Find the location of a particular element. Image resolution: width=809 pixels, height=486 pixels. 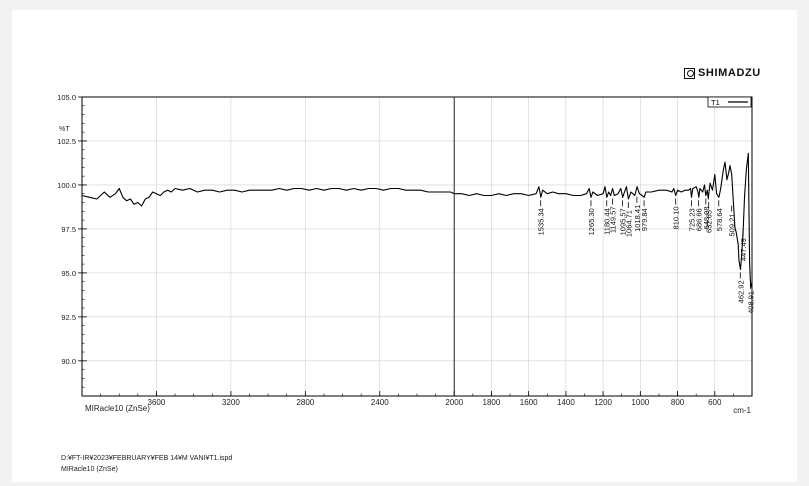

peak-label: 1149.57 is located at coordinates (612, 219).